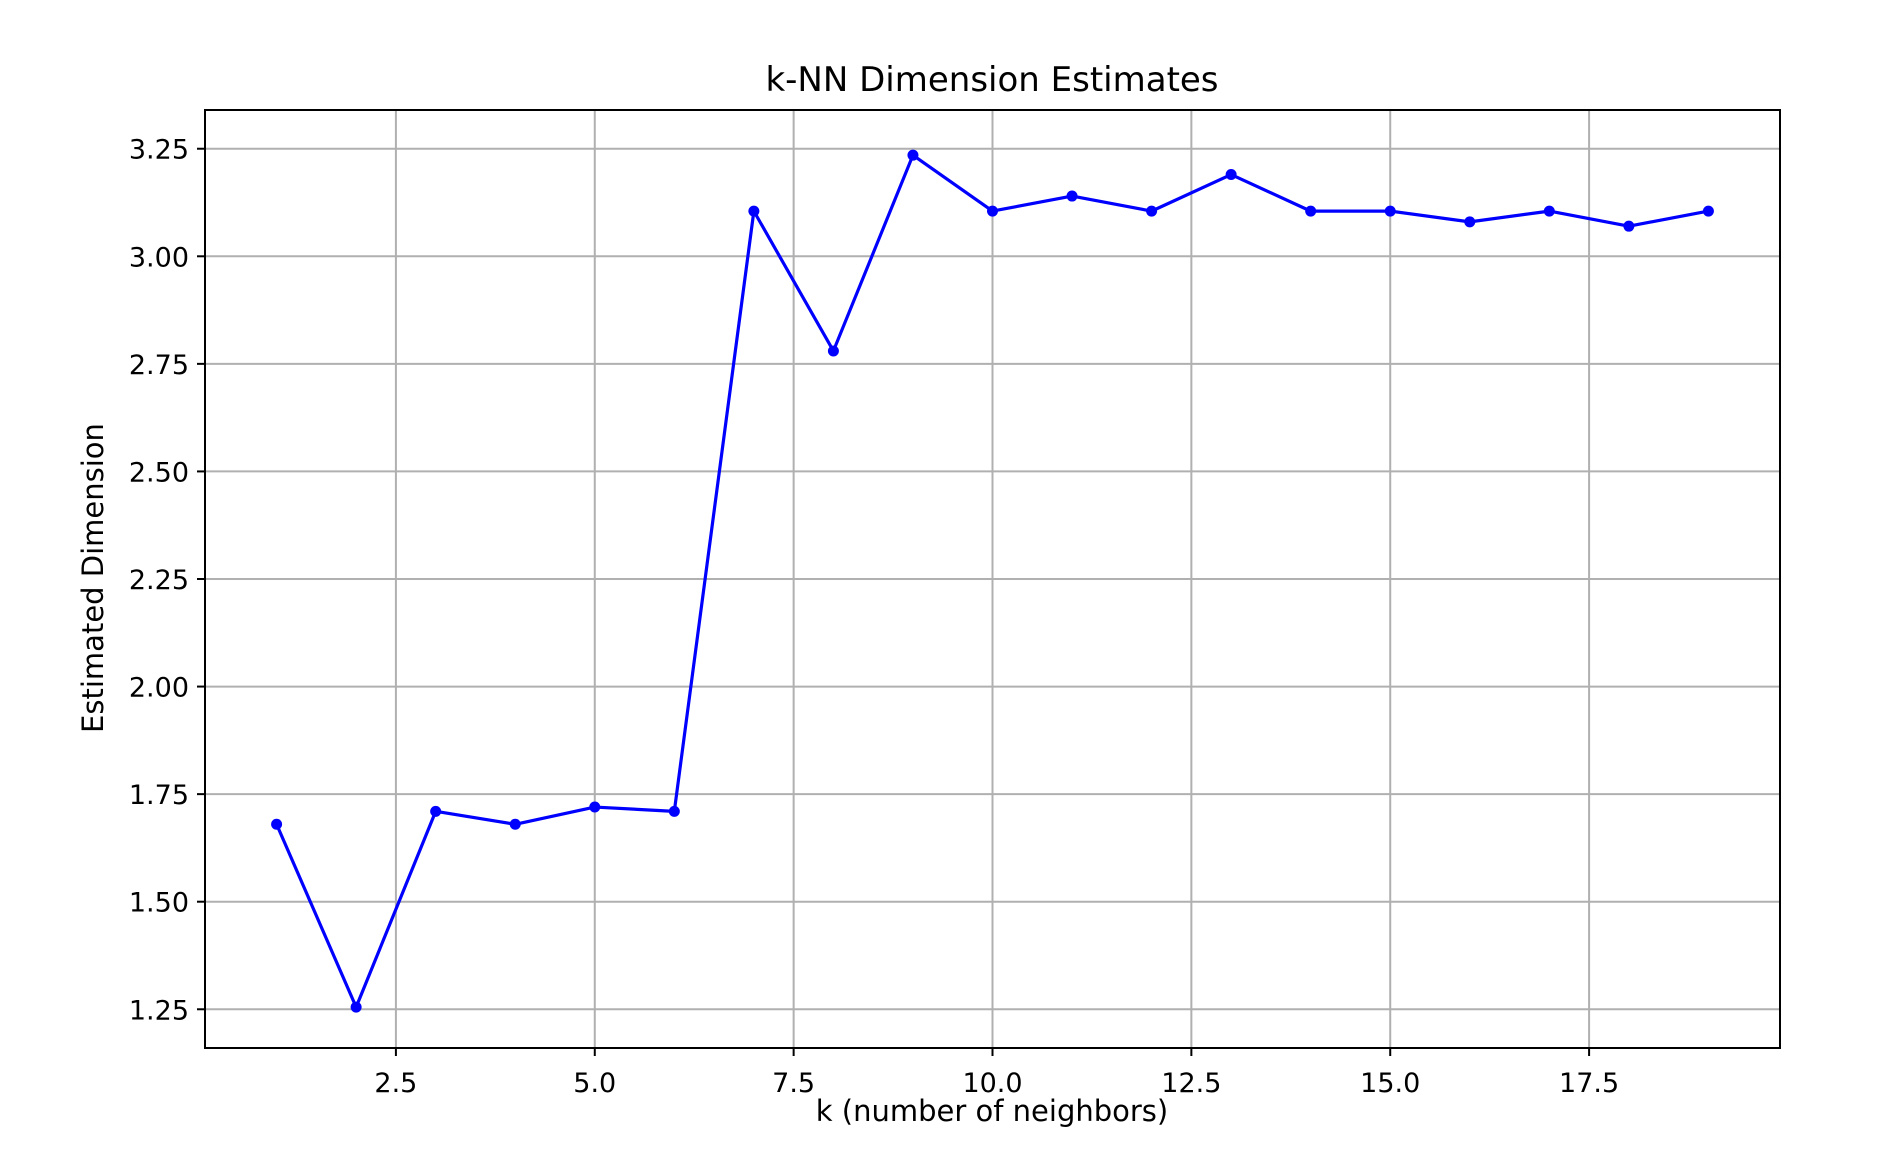  I want to click on x-tick-label: 5.0, so click(594, 1083).